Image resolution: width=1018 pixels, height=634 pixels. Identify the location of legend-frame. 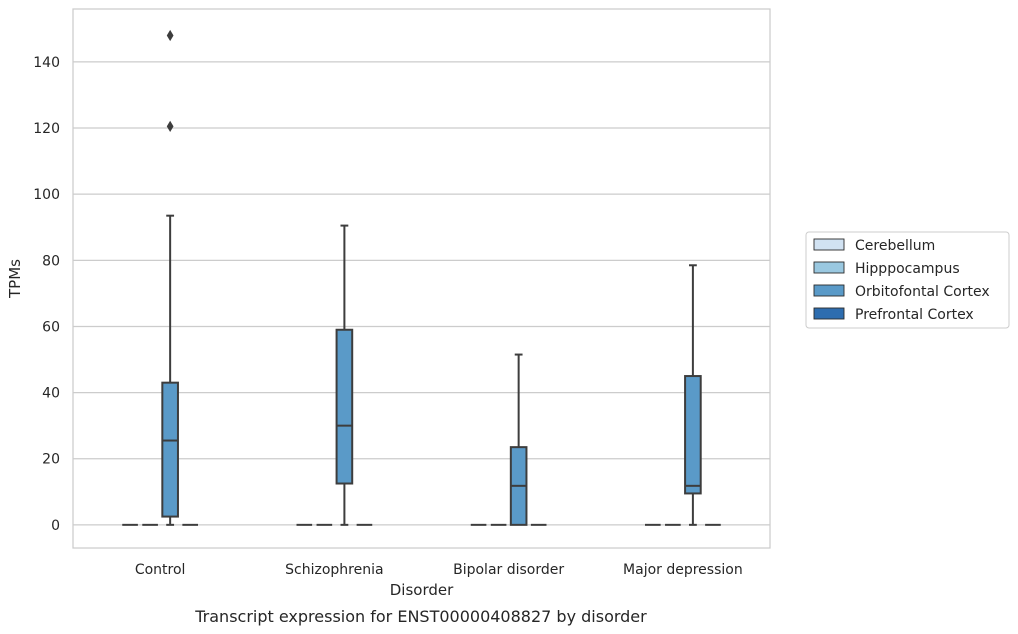
(907, 280).